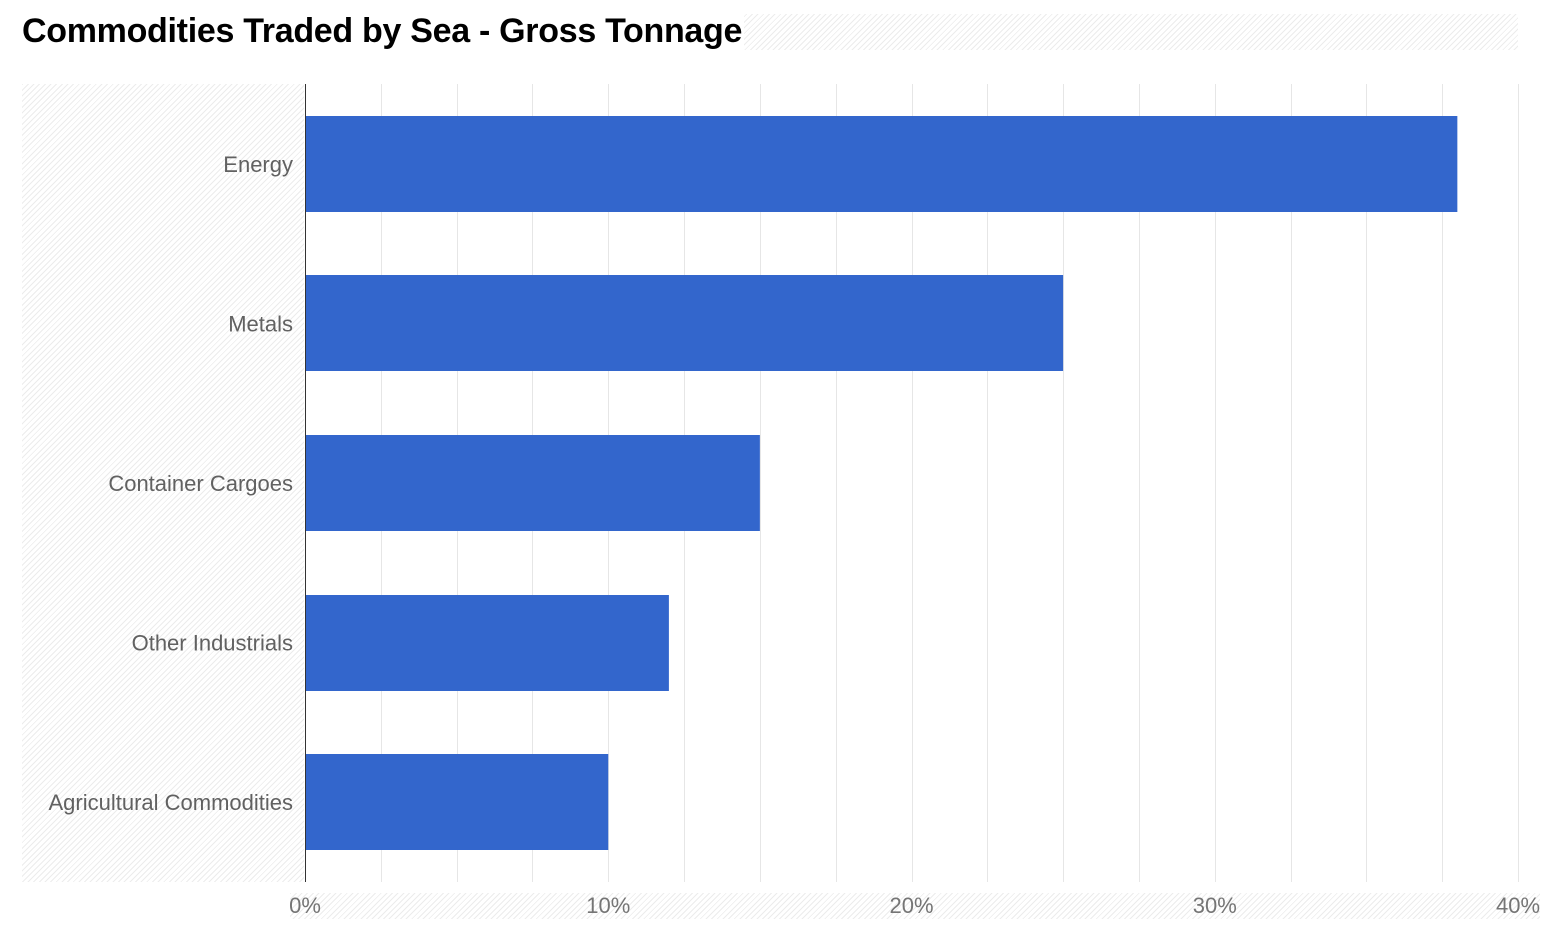  What do you see at coordinates (1518, 905) in the screenshot?
I see `x-tick-label: 40%` at bounding box center [1518, 905].